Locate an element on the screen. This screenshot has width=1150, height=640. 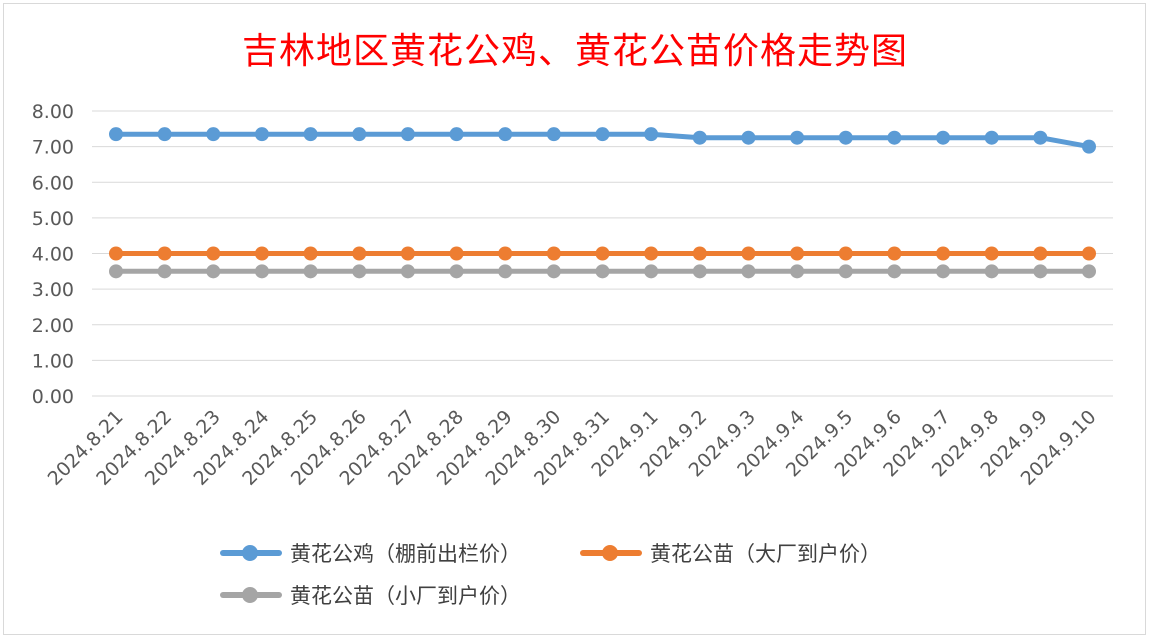
y-tick-label: 2.00 is located at coordinates (53, 326).